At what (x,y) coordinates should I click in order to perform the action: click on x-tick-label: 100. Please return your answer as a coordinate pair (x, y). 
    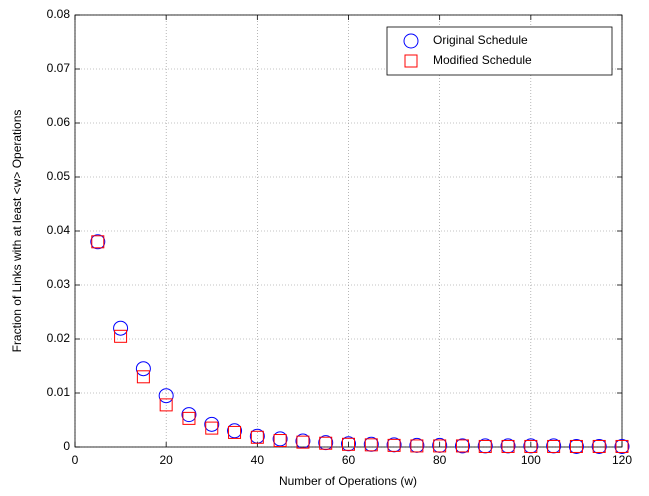
    Looking at the image, I should click on (531, 460).